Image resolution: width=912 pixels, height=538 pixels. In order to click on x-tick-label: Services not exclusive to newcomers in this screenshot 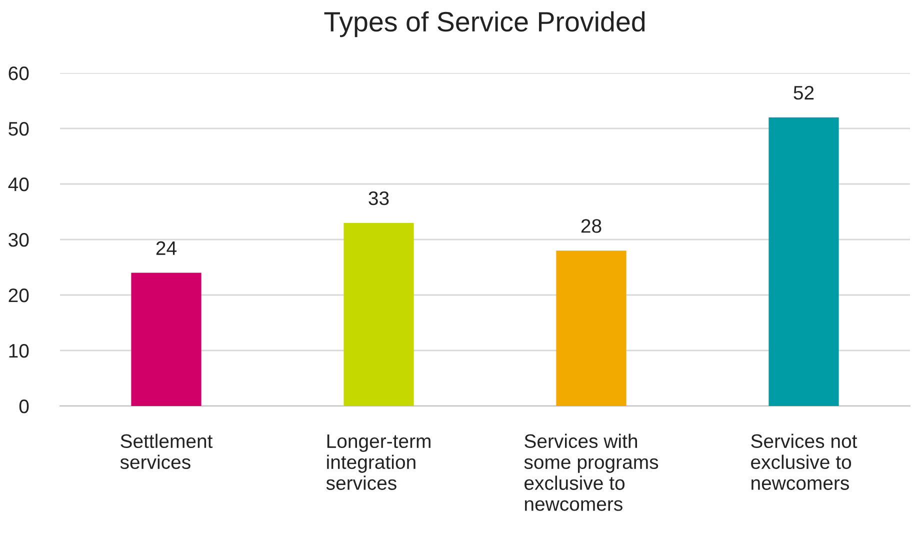, I will do `click(804, 462)`.